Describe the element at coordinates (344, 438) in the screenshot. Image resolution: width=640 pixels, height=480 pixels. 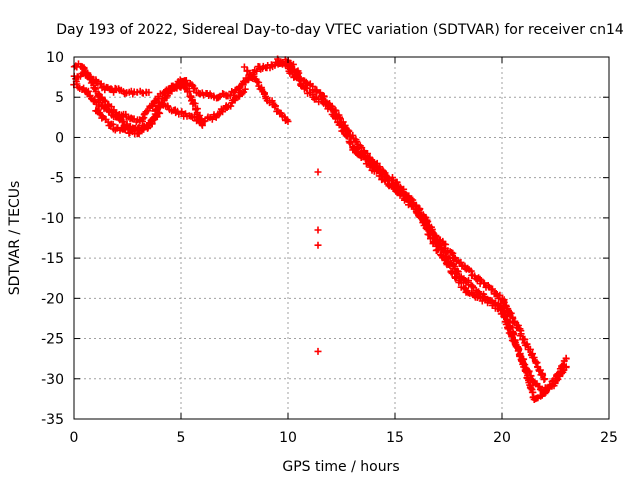
I see `x-tick-labels: 0 5 10 15 20 25` at that location.